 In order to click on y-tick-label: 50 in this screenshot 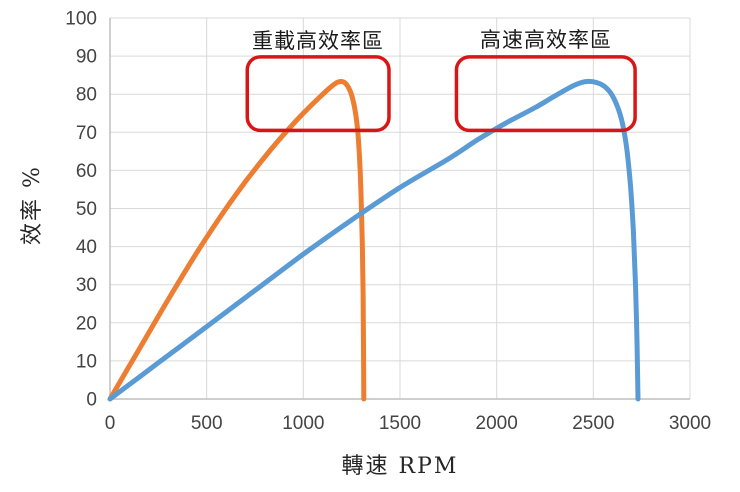, I will do `click(86, 209)`.